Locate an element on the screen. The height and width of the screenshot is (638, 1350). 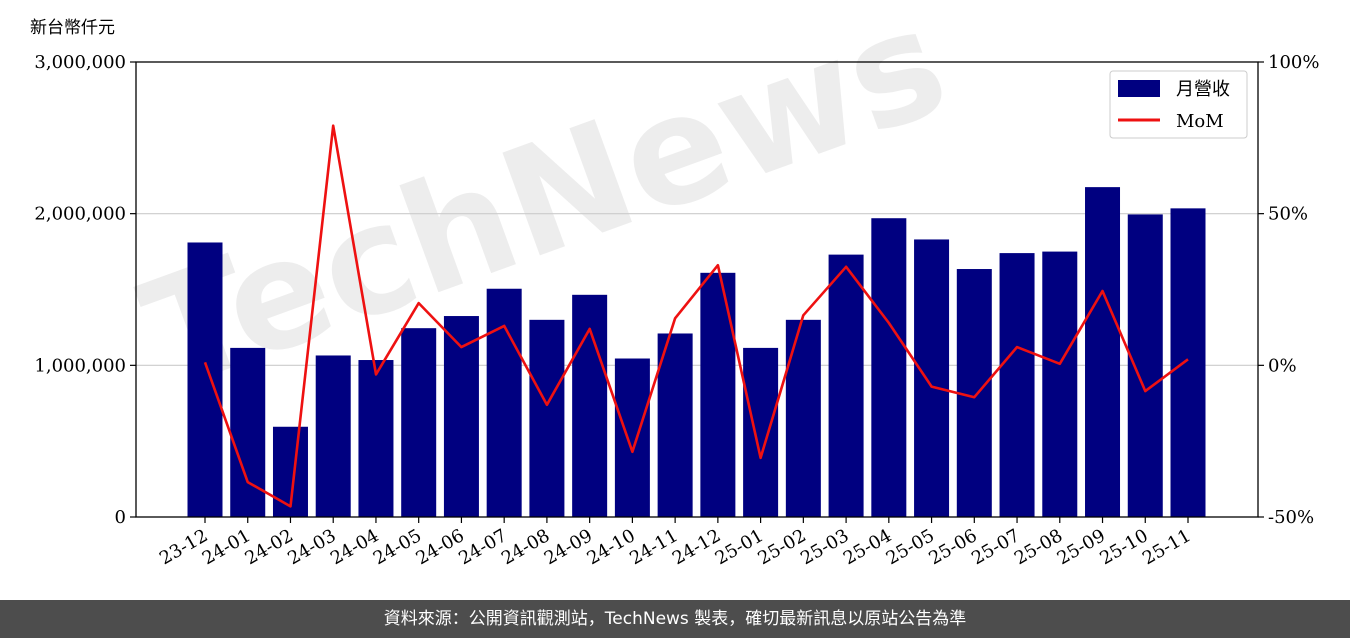
x-tick-label: 24-06 is located at coordinates (439, 547).